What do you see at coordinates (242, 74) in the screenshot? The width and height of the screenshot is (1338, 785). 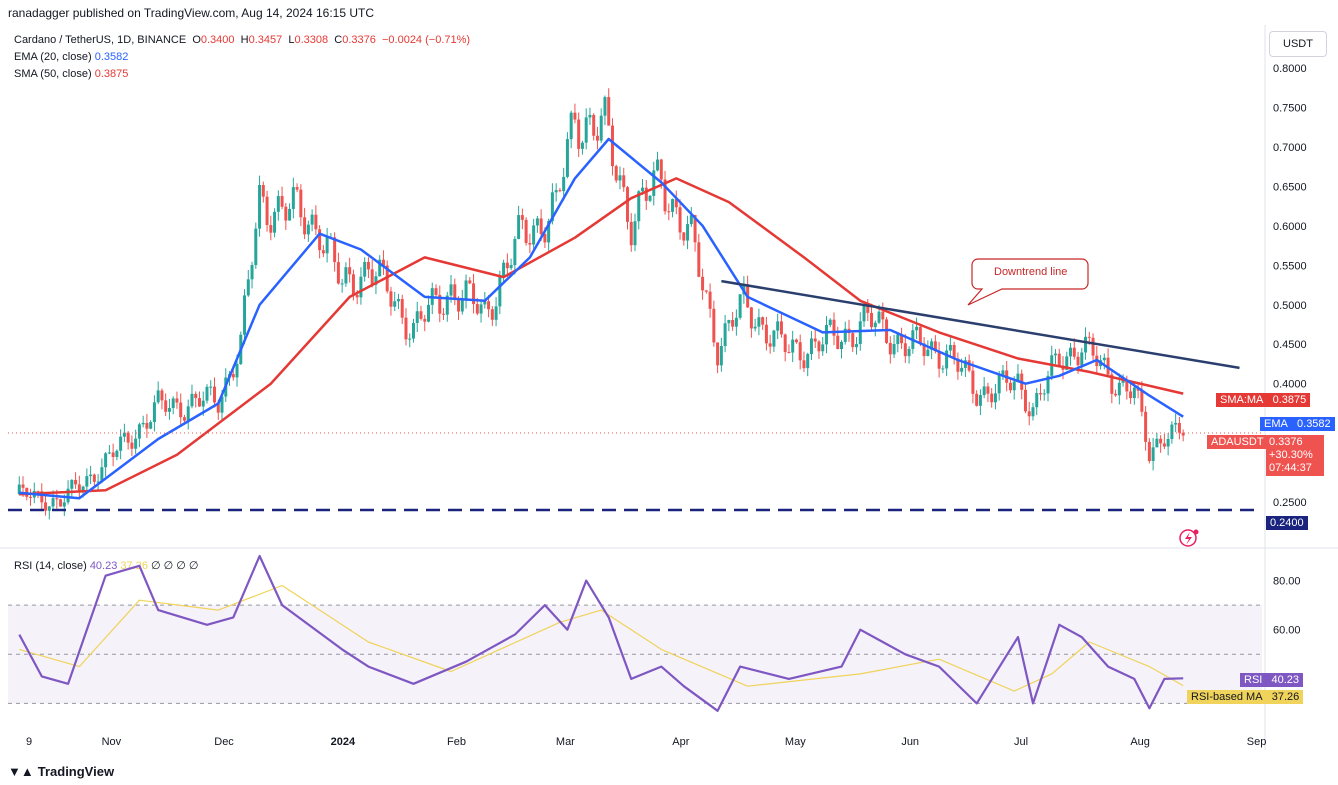 I see `legend-sma-row: SMA (50, close) 0.3875` at bounding box center [242, 74].